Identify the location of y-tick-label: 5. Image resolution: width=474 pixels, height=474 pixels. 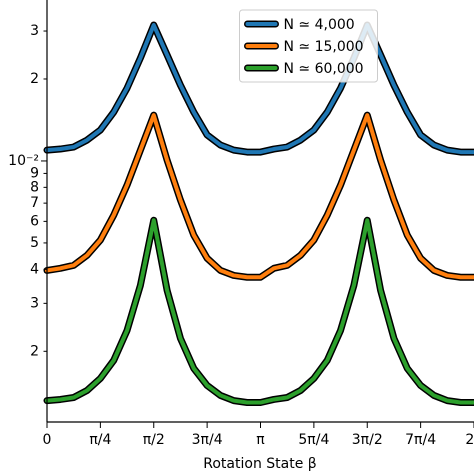
(34, 243).